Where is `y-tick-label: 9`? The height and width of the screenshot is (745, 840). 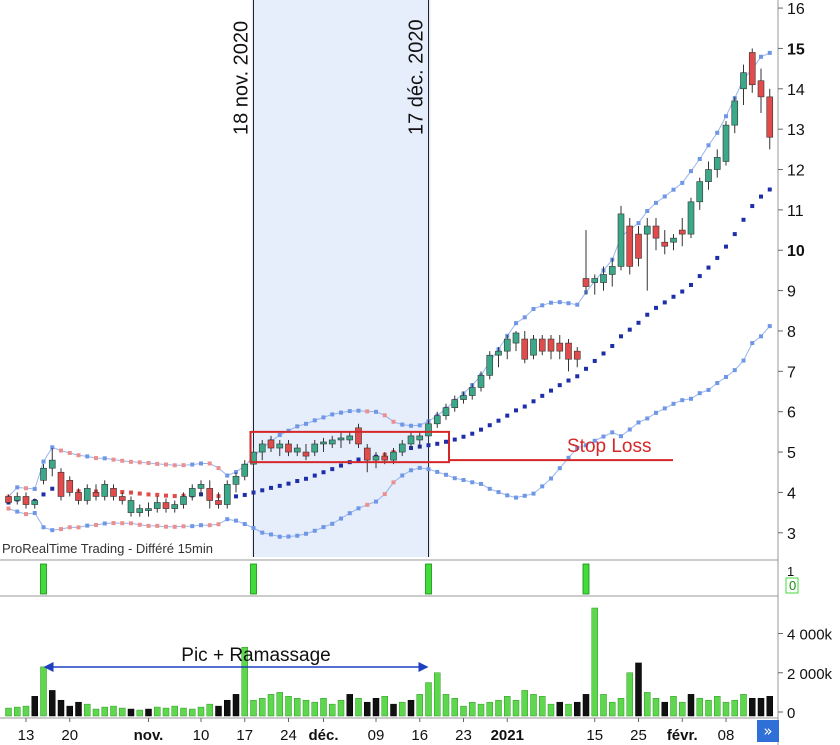
y-tick-label: 9 is located at coordinates (791, 292).